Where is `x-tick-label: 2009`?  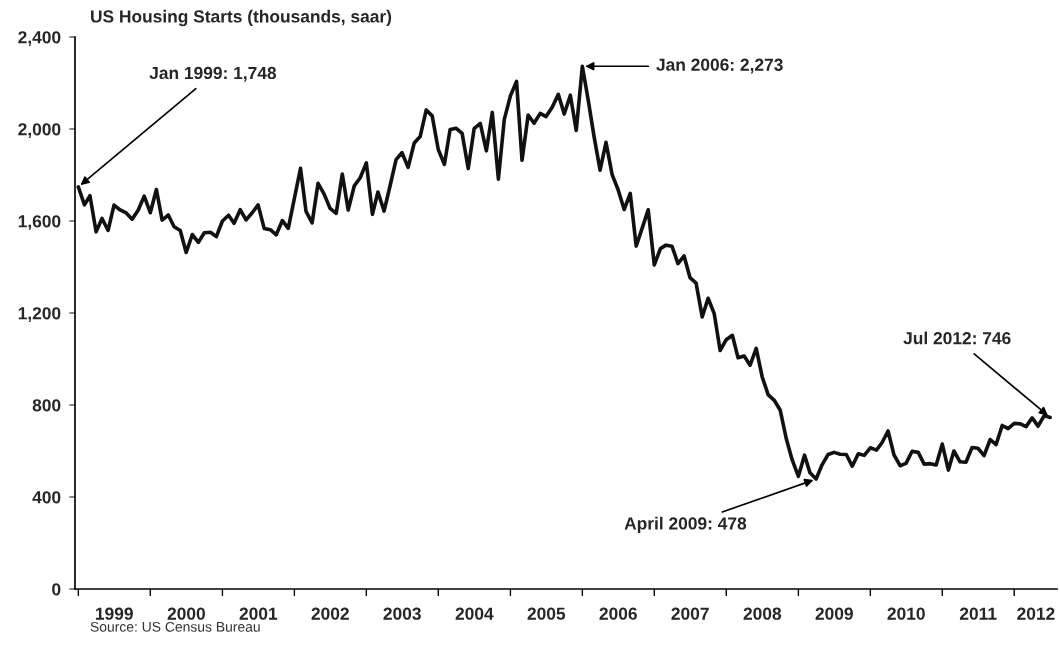 x-tick-label: 2009 is located at coordinates (834, 613).